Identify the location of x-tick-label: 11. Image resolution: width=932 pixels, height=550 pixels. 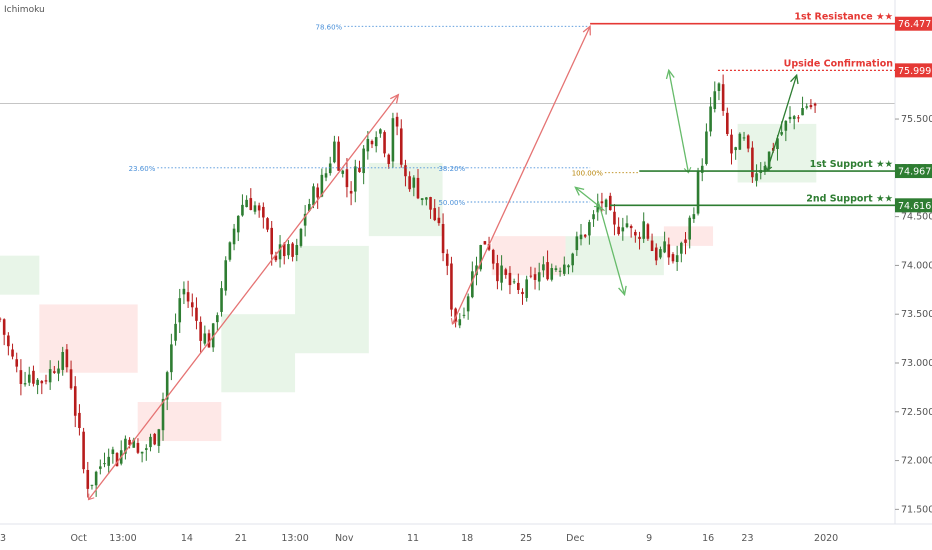
(413, 538).